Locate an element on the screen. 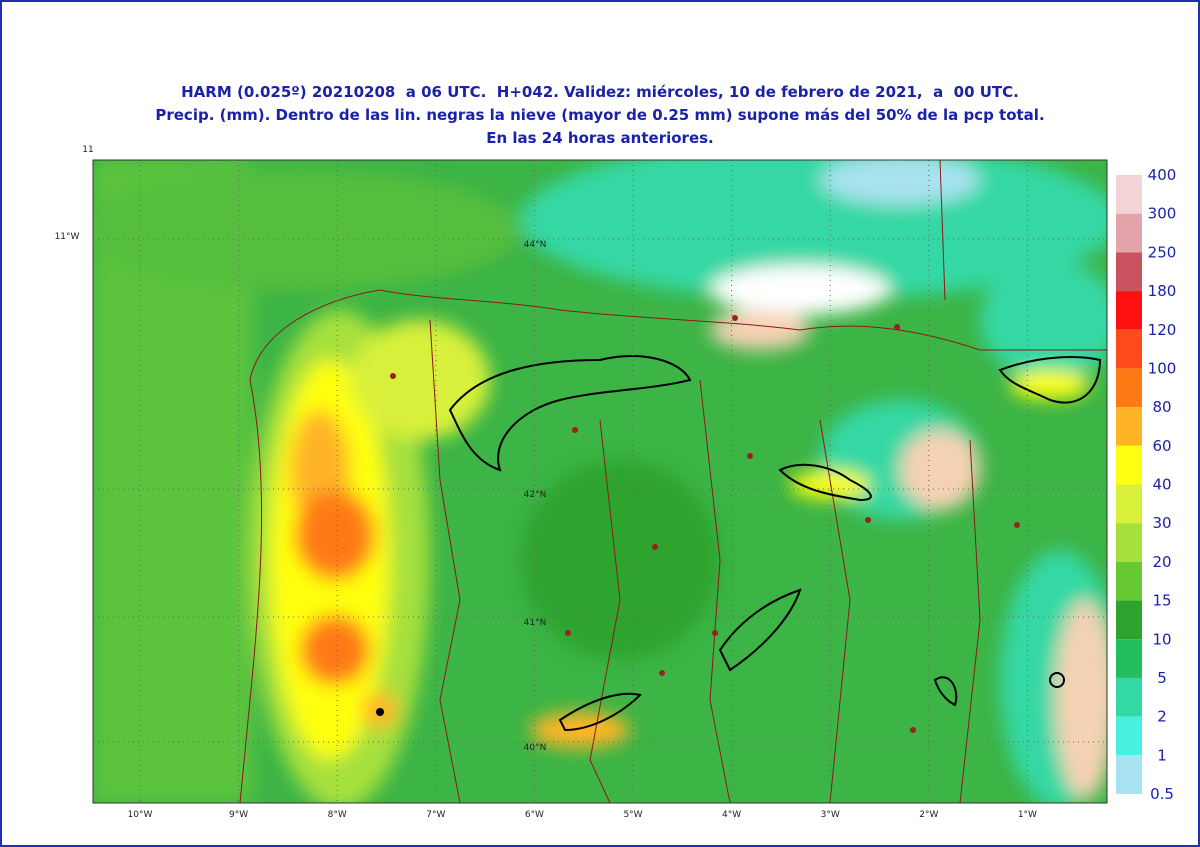 This screenshot has height=847, width=1200. longitude-label: 2°W is located at coordinates (928, 815).